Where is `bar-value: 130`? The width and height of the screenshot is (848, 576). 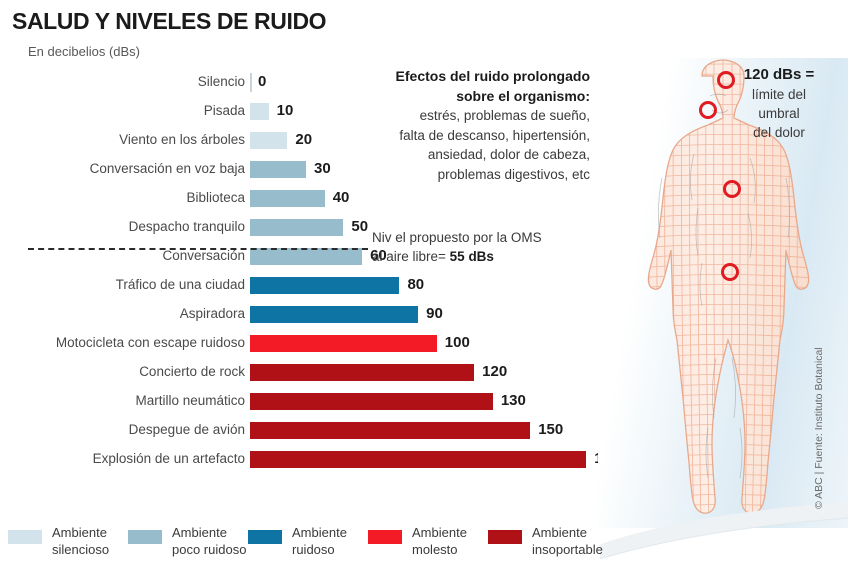 bar-value: 130 is located at coordinates (513, 400).